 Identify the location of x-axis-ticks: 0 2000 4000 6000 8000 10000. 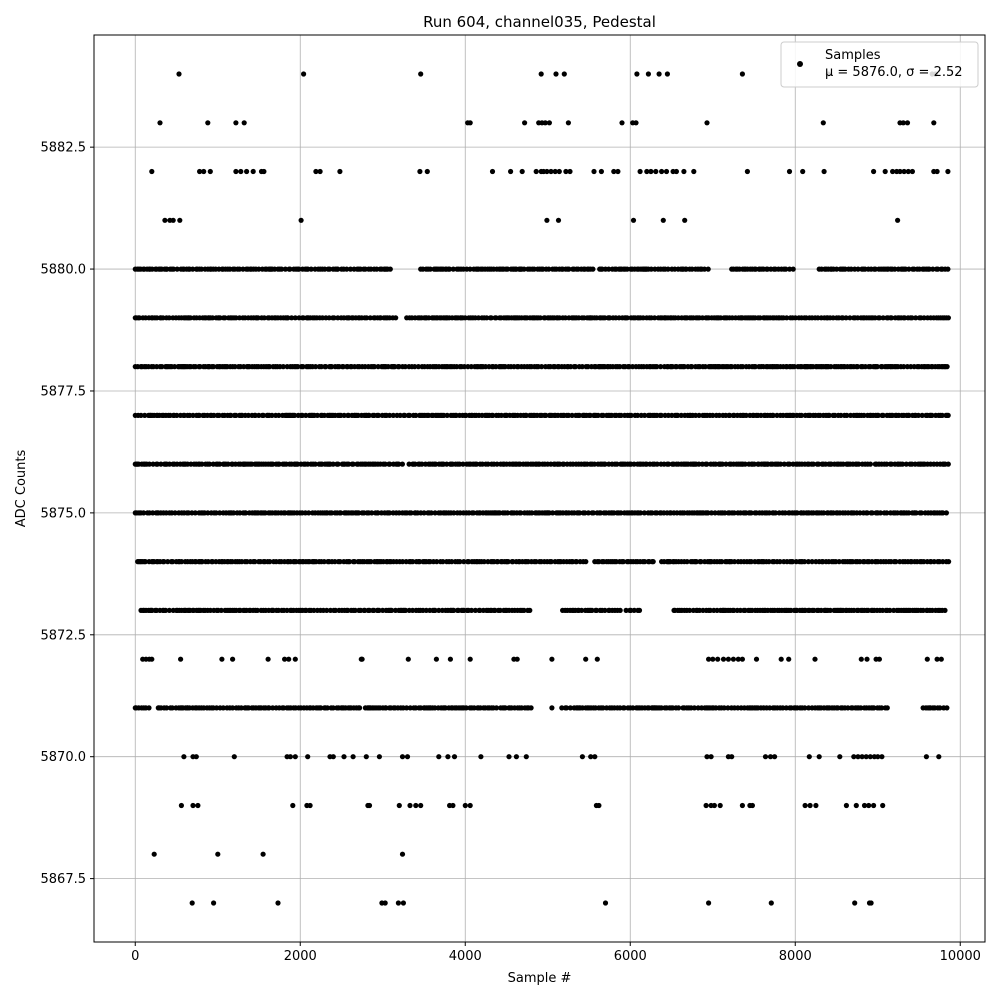
(556, 953).